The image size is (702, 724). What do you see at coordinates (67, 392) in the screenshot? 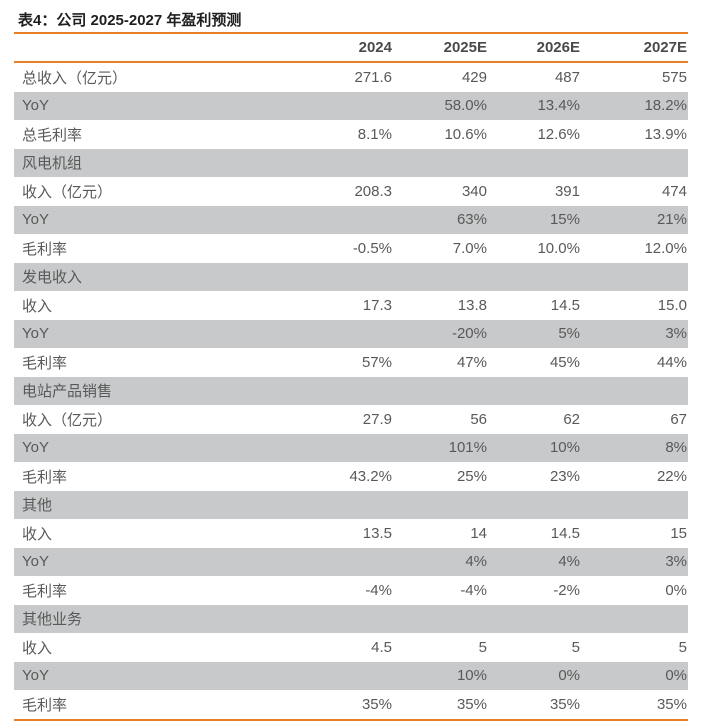
I see `row-label: 电站产品销售` at bounding box center [67, 392].